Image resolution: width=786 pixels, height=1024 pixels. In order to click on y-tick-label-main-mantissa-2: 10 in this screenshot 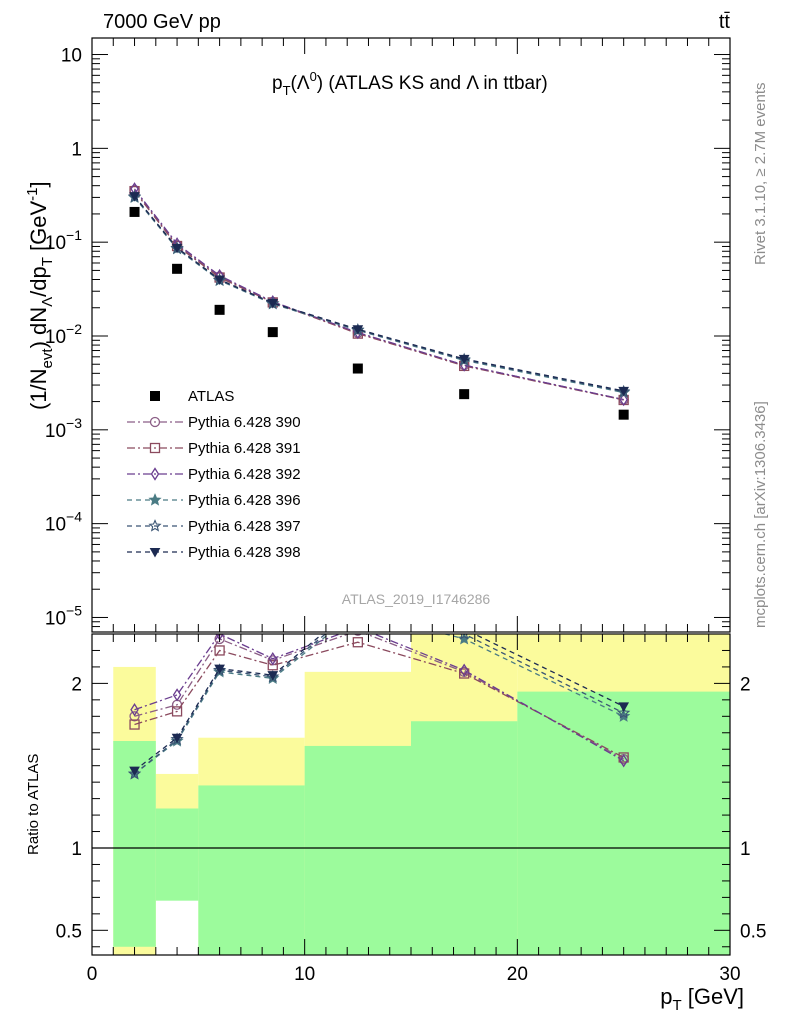, I will do `click(55, 243)`.